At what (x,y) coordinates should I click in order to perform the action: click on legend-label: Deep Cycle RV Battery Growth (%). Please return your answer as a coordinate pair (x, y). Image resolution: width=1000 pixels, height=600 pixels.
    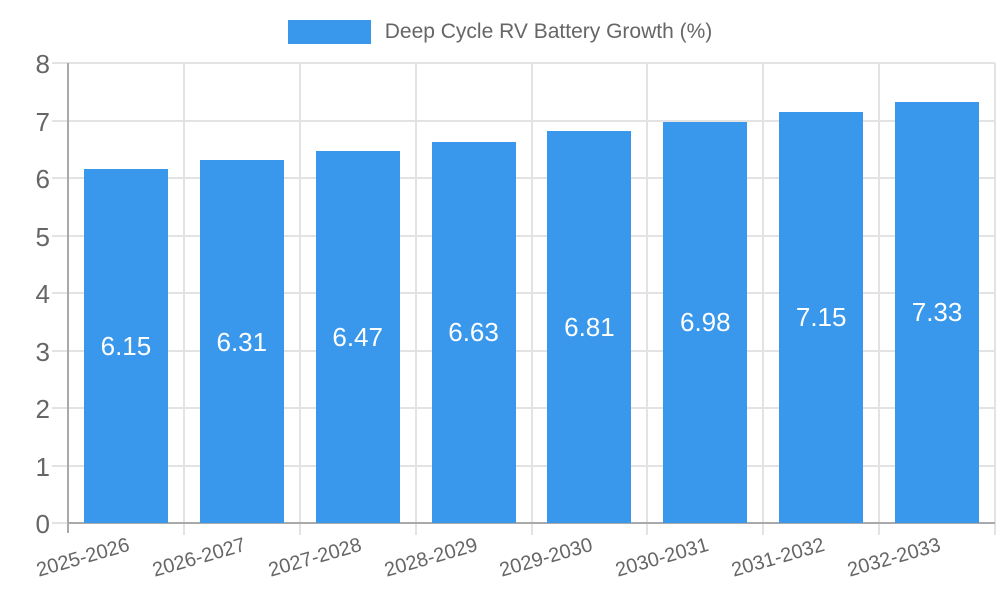
    Looking at the image, I should click on (548, 31).